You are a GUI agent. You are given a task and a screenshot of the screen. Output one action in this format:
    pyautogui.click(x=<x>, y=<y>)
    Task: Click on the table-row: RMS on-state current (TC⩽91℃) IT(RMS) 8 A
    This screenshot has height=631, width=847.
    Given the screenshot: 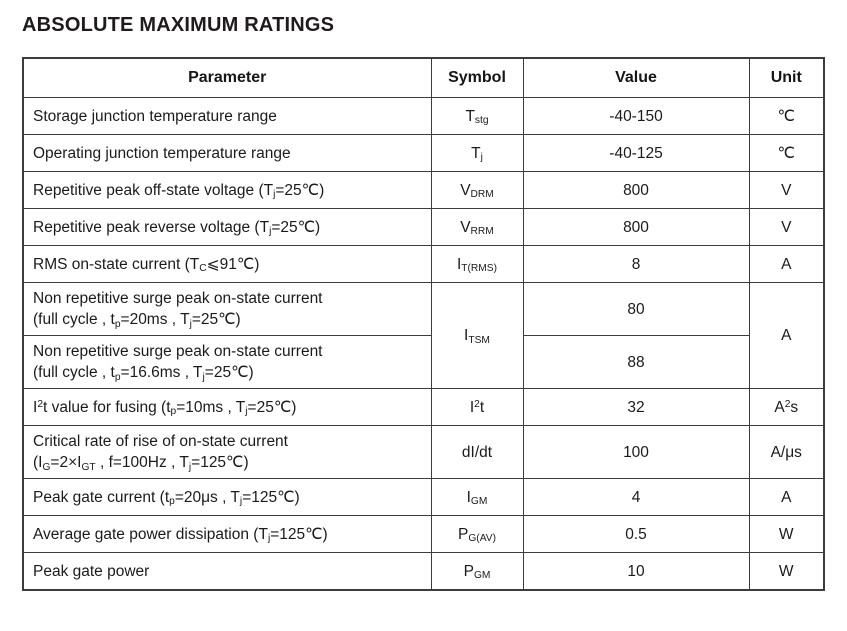 What is the action you would take?
    pyautogui.click(x=423, y=264)
    